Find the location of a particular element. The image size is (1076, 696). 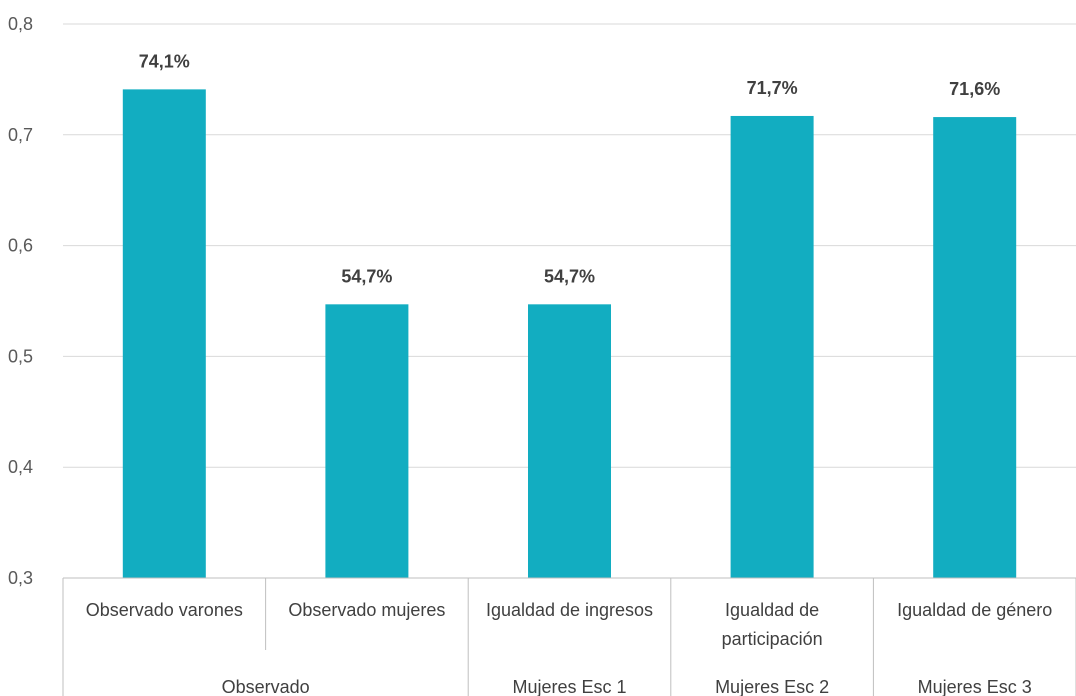

x-category-label: Observado varones is located at coordinates (164, 610).